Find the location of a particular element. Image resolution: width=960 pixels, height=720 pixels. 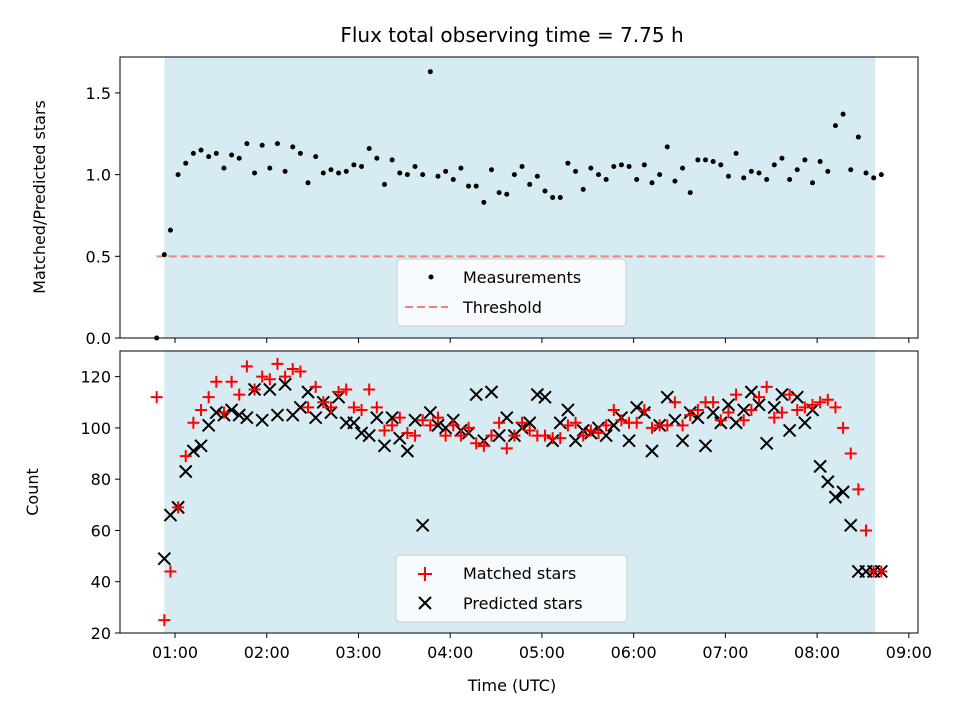

top-legend: Measurements Threshold is located at coordinates (511, 292).